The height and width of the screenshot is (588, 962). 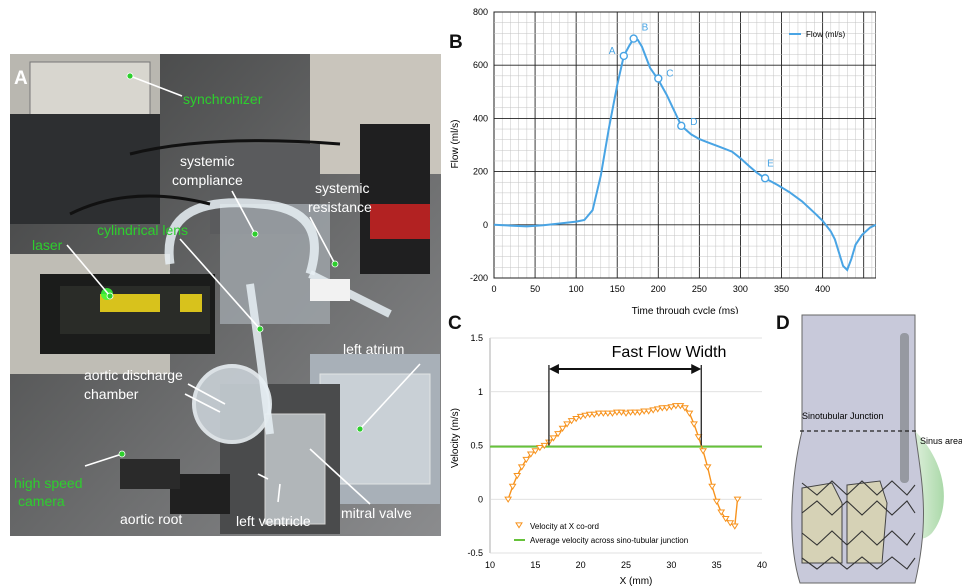 I want to click on flow-legend: Flow (ml/s), so click(x=817, y=34).